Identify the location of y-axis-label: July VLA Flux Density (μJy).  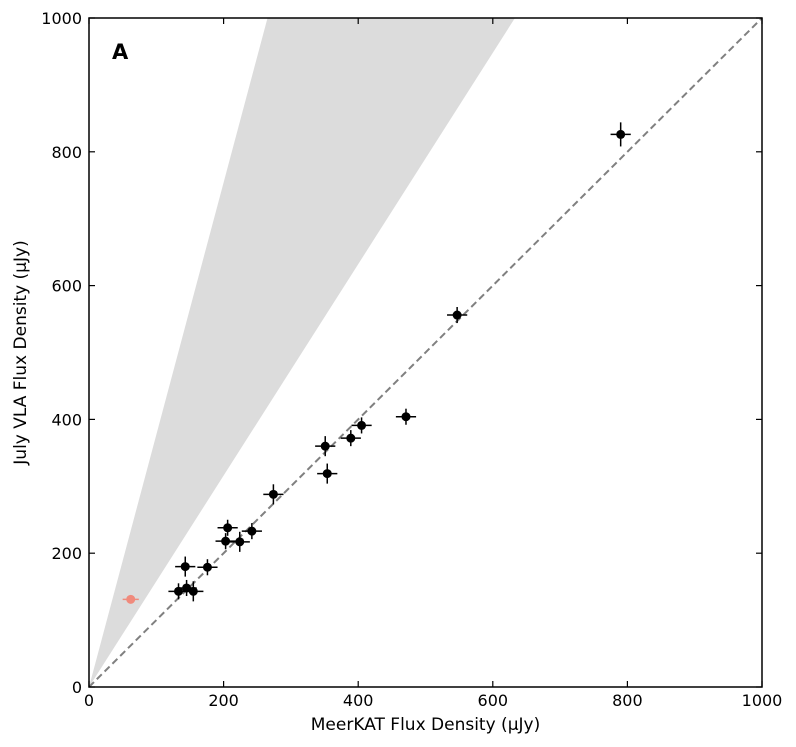
(21, 352).